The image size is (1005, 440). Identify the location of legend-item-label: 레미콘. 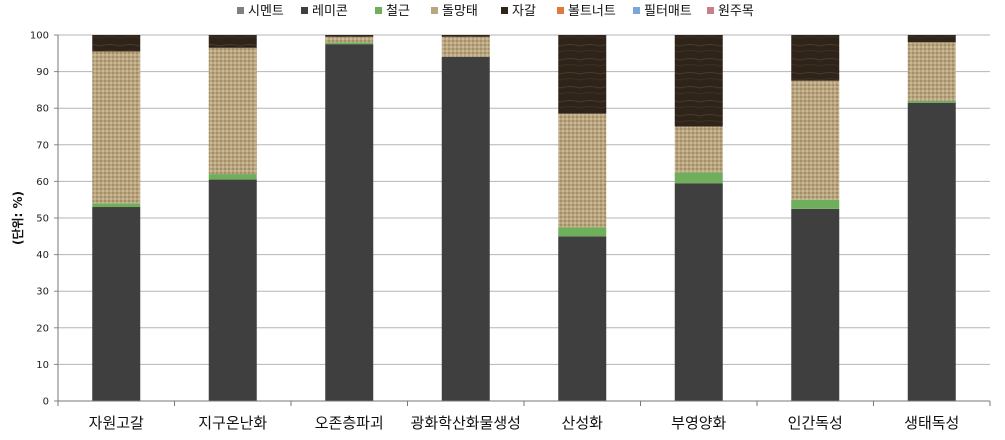
(330, 11).